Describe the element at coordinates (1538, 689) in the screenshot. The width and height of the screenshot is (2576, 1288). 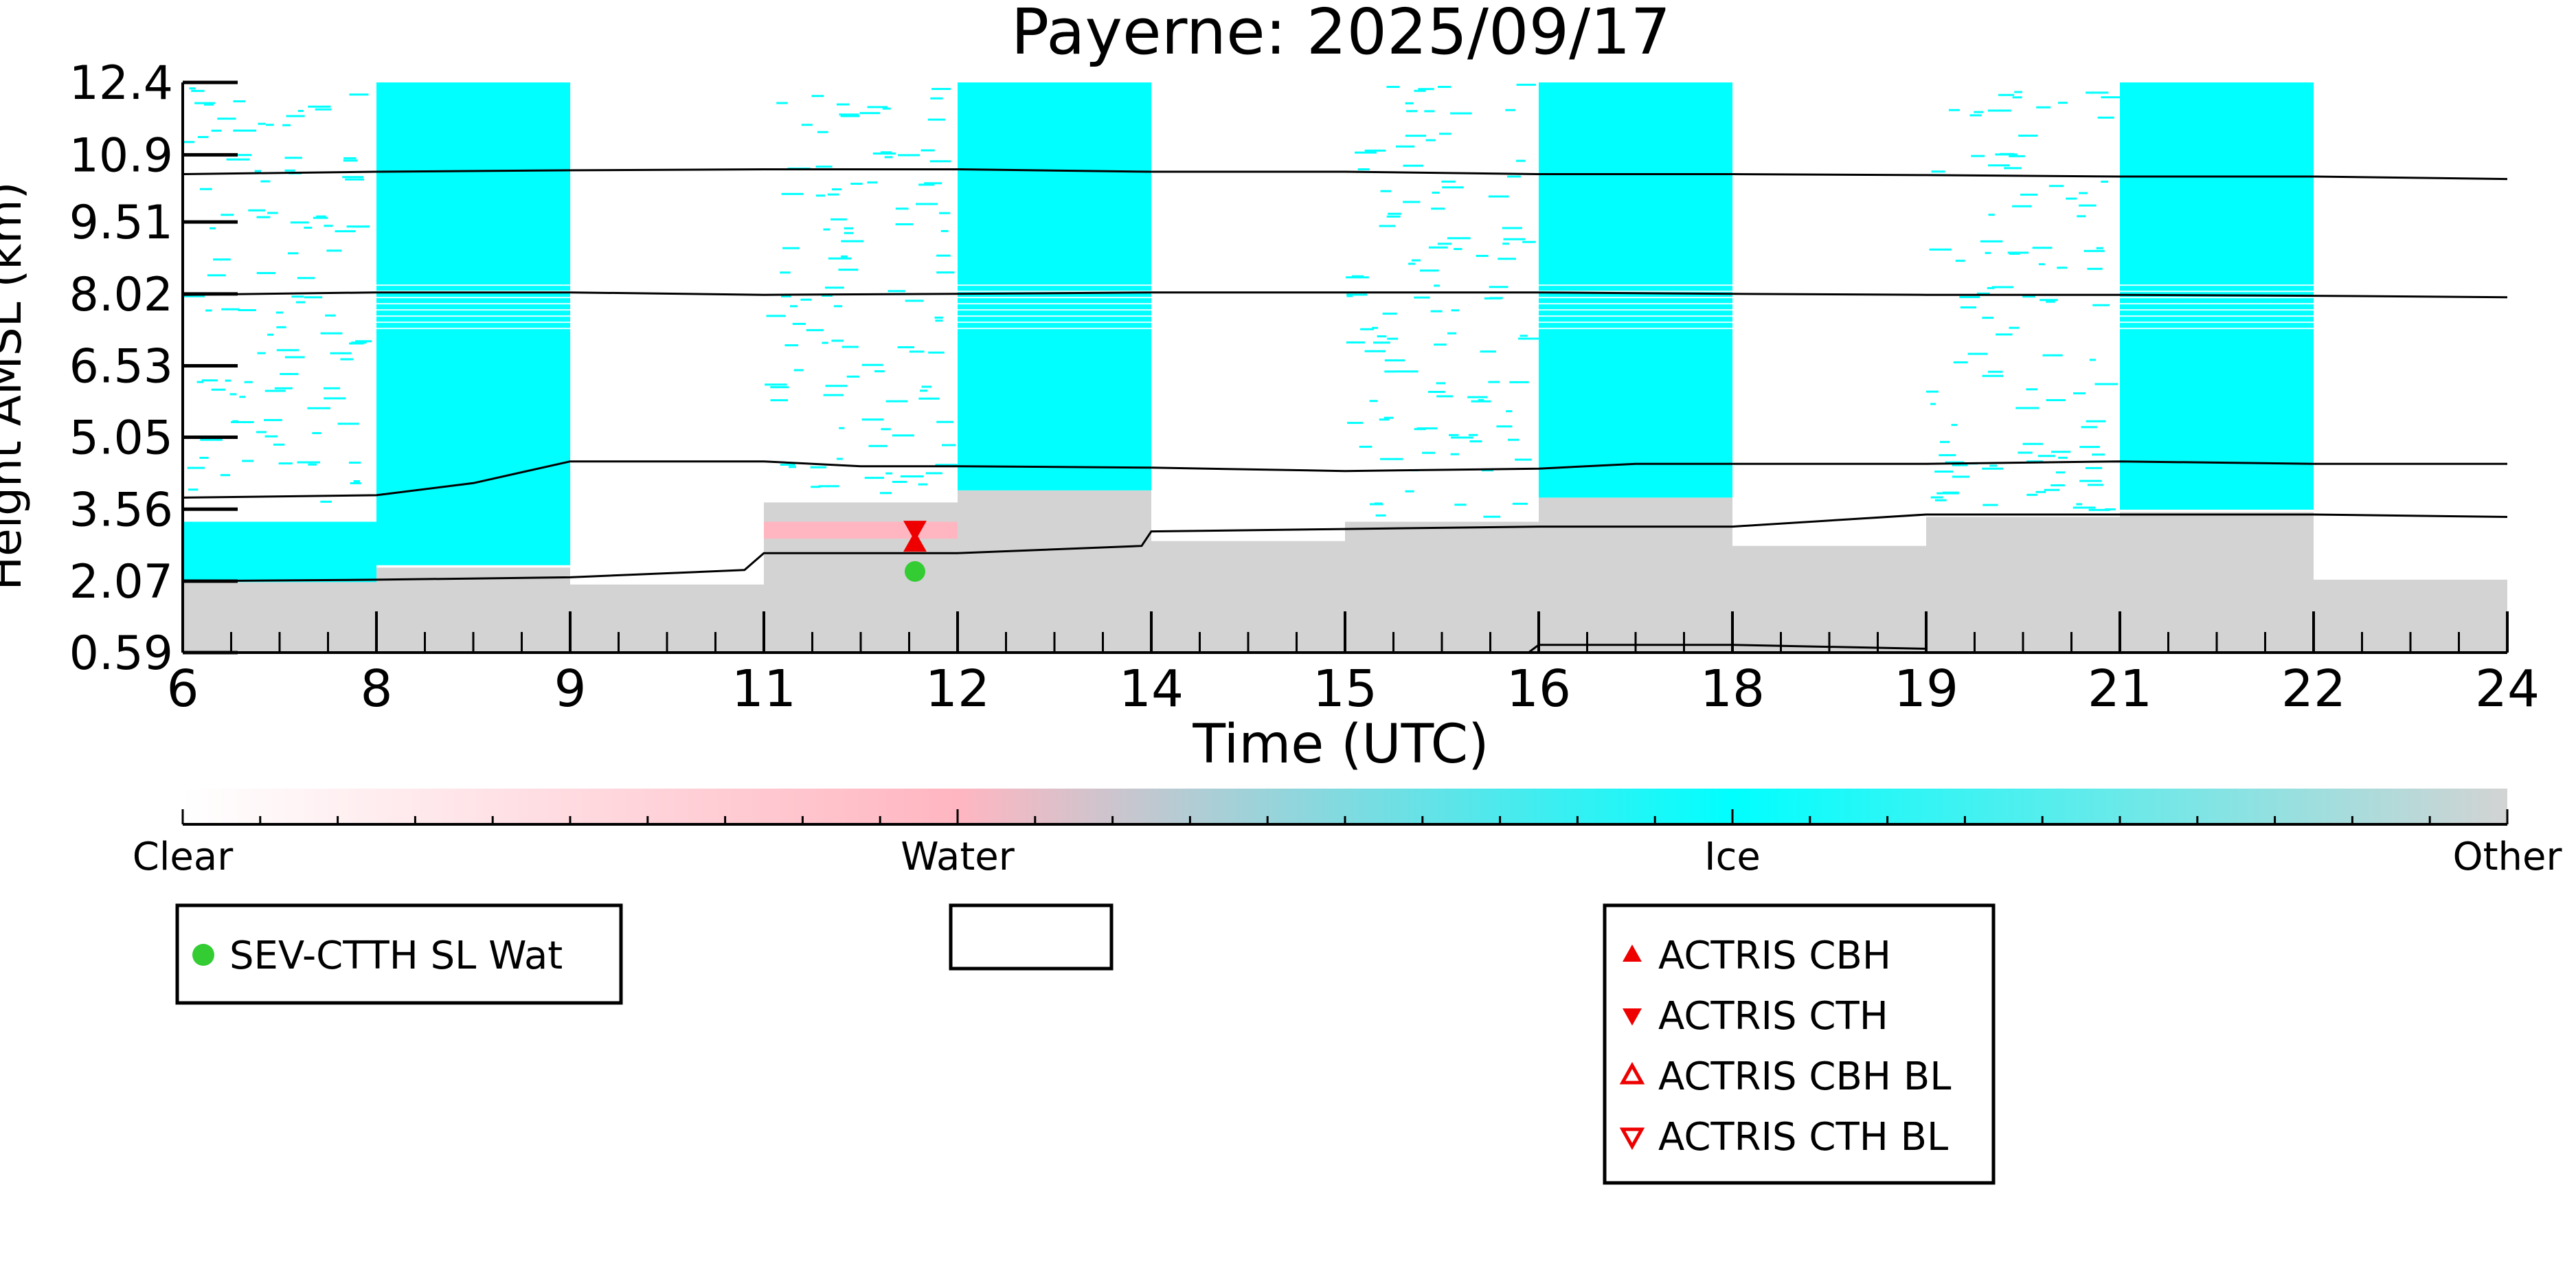
I see `x-tick-label: 16` at that location.